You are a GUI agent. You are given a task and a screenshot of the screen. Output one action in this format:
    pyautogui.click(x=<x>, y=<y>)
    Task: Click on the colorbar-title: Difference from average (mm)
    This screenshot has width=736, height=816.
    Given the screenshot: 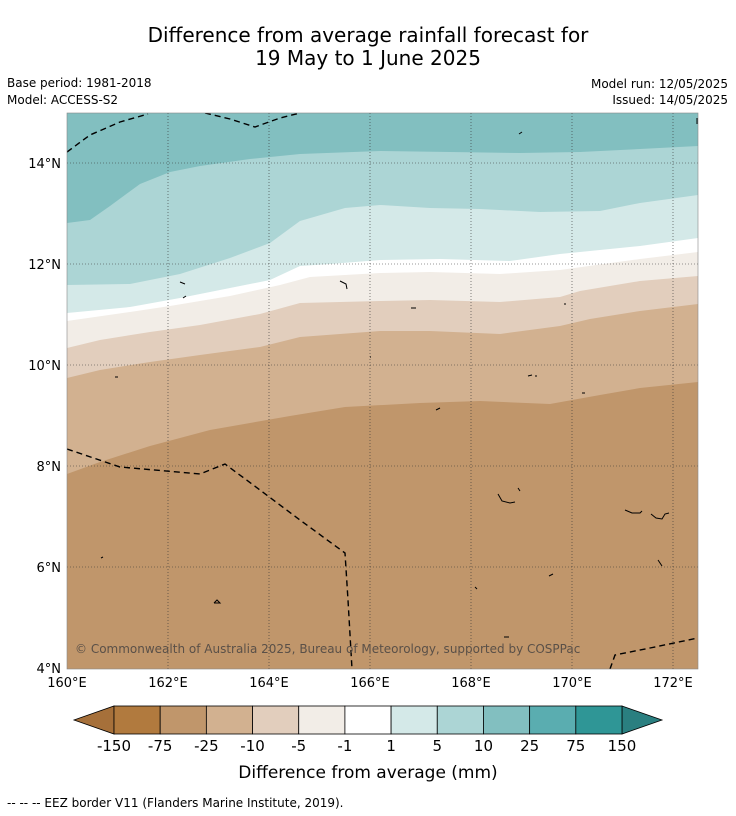 What is the action you would take?
    pyautogui.click(x=367, y=773)
    